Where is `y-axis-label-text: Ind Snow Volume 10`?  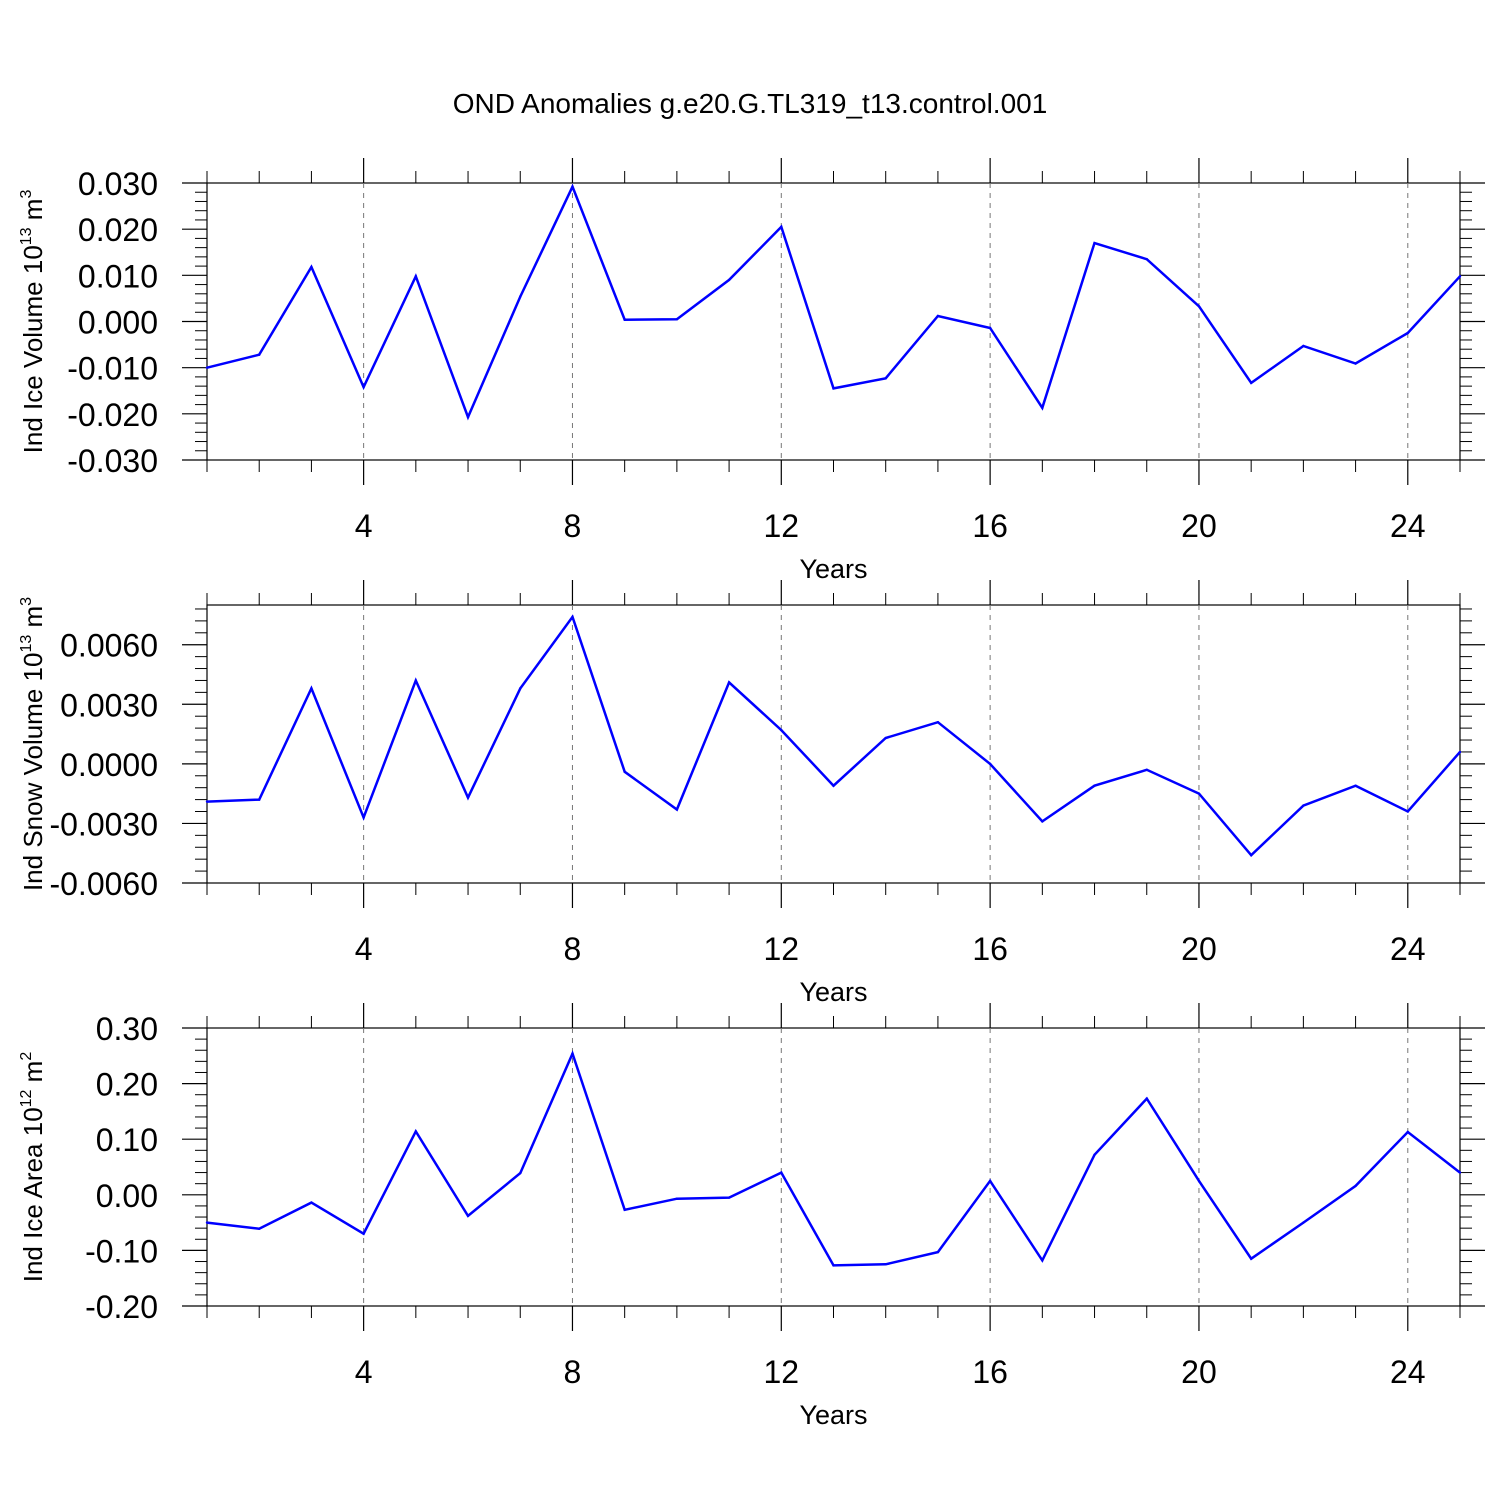 y-axis-label-text: Ind Snow Volume 10 is located at coordinates (33, 772).